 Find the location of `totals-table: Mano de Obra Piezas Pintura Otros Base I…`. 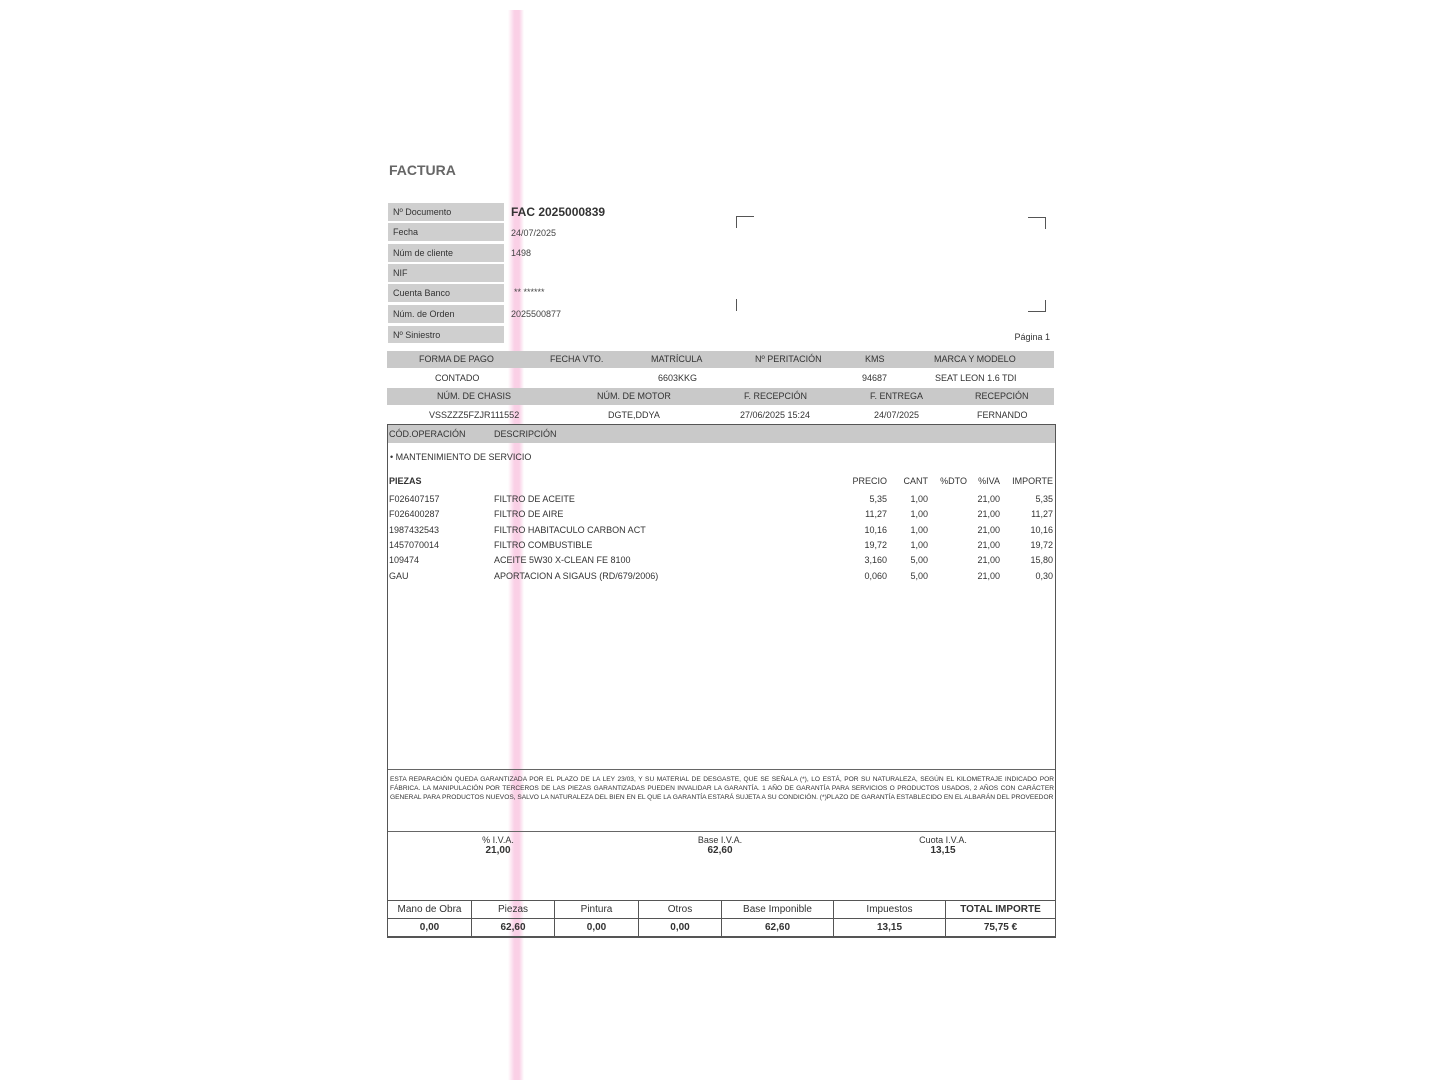

totals-table: Mano de Obra Piezas Pintura Otros Base I… is located at coordinates (721, 918).